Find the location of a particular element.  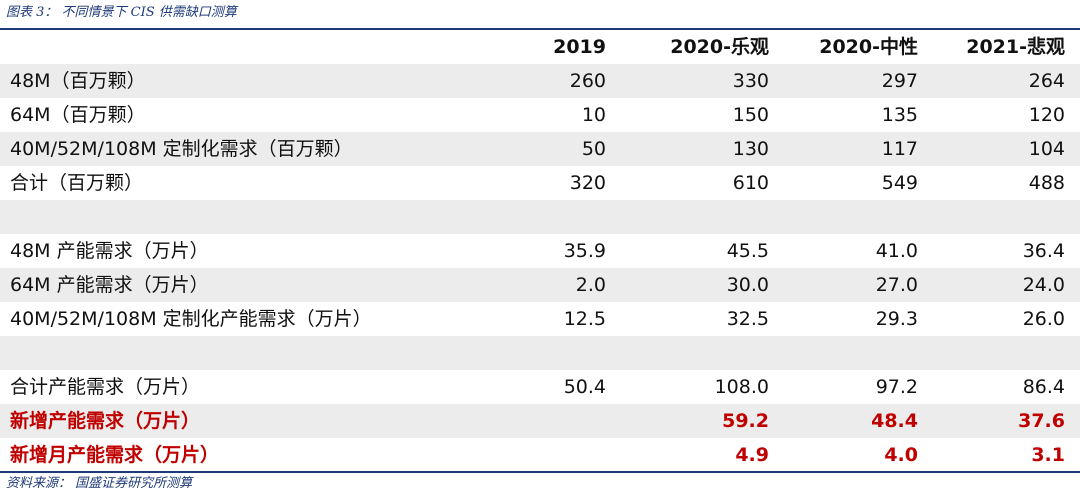

cell-2020-neutral: 97.2 is located at coordinates (896, 387).